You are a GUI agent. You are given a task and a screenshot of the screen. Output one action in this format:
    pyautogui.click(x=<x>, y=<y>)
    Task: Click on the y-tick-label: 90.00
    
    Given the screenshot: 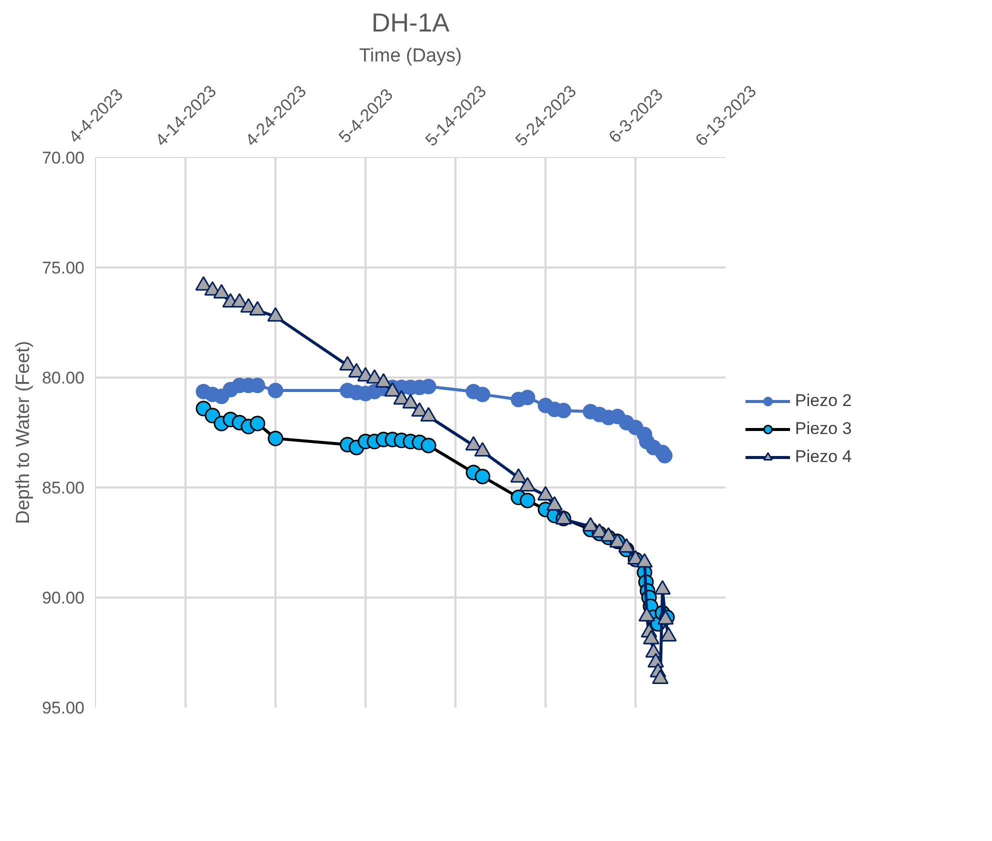 What is the action you would take?
    pyautogui.click(x=63, y=598)
    